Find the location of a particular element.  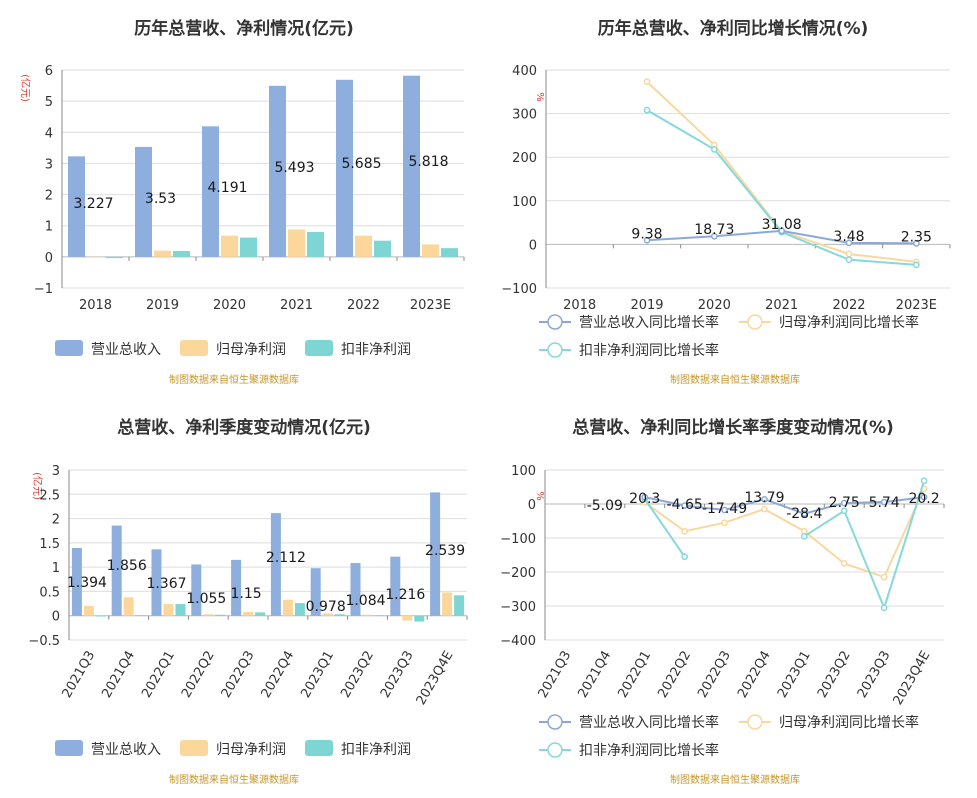

data-label: 3.227 is located at coordinates (93, 204).